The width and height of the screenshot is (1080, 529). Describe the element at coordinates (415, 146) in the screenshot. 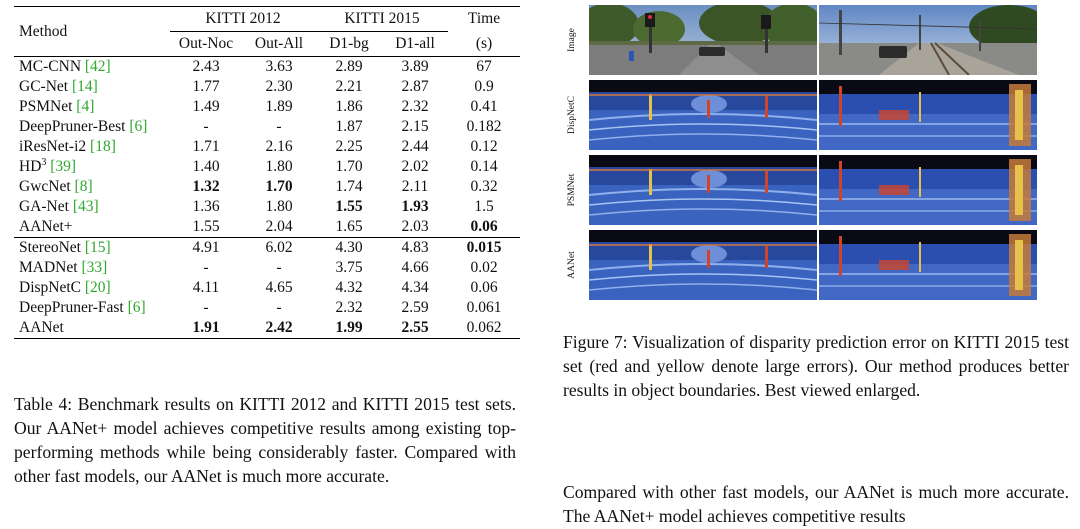

I see `table-cell: 2.44` at that location.